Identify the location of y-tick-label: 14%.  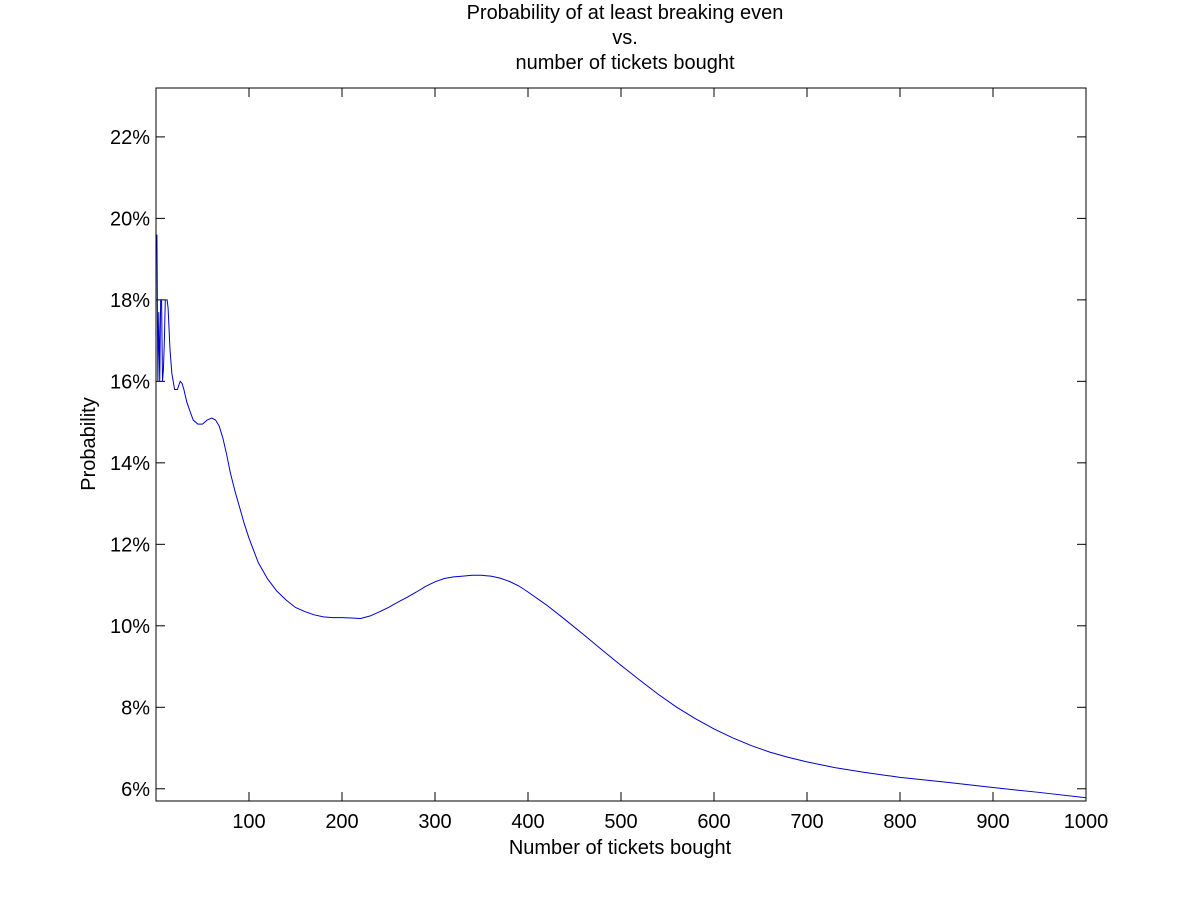
(130, 464).